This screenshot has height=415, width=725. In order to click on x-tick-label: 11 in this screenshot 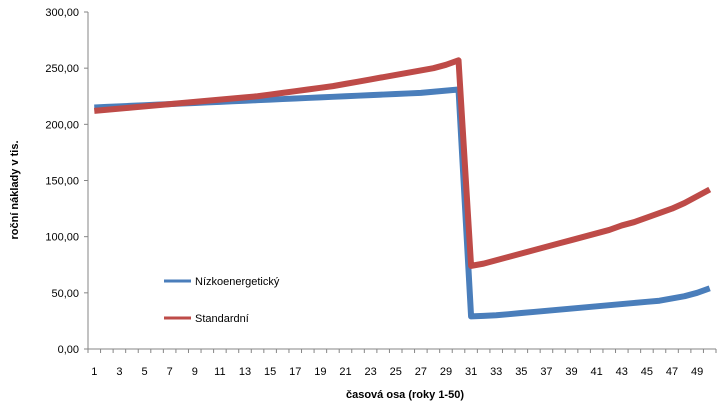, I will do `click(219, 372)`.